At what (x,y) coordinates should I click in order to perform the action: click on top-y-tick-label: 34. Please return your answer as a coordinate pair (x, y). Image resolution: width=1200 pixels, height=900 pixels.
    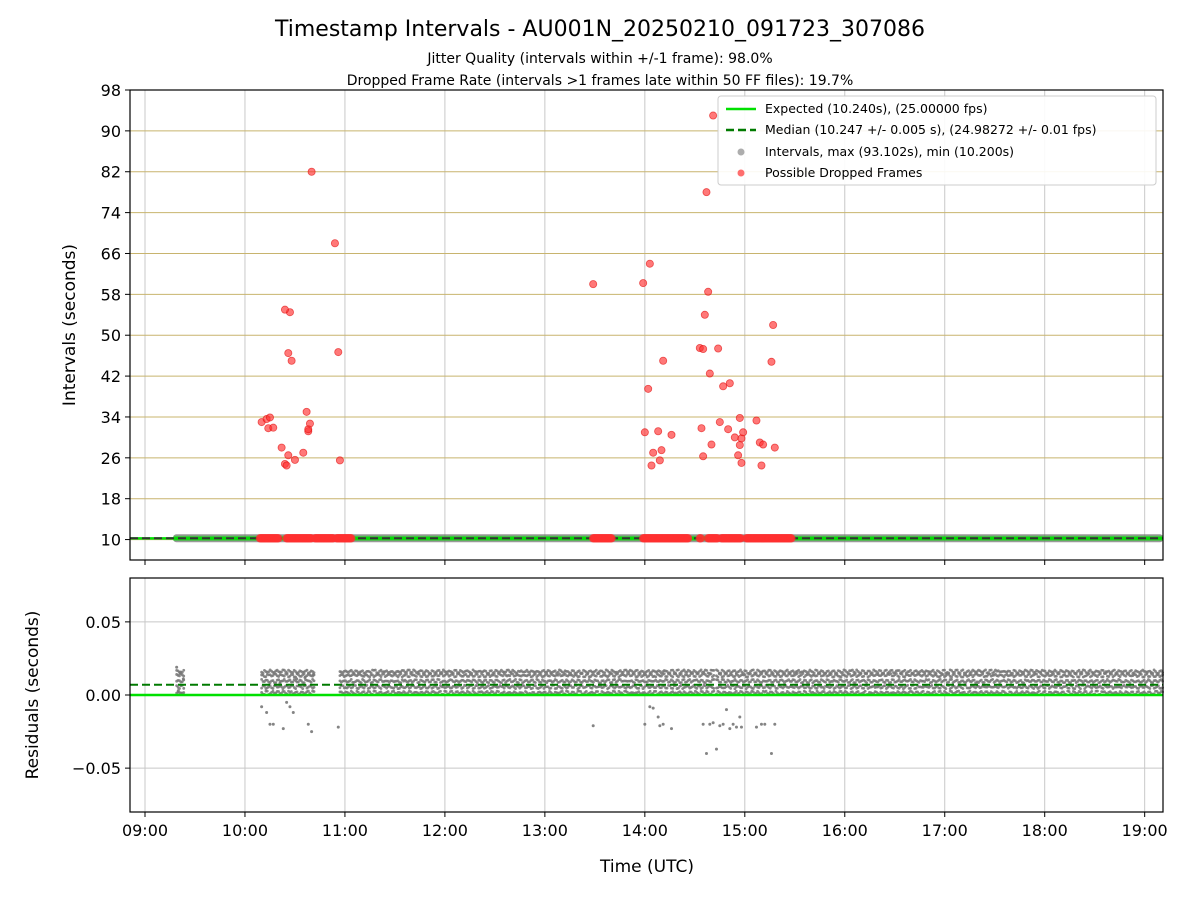
    Looking at the image, I should click on (111, 417).